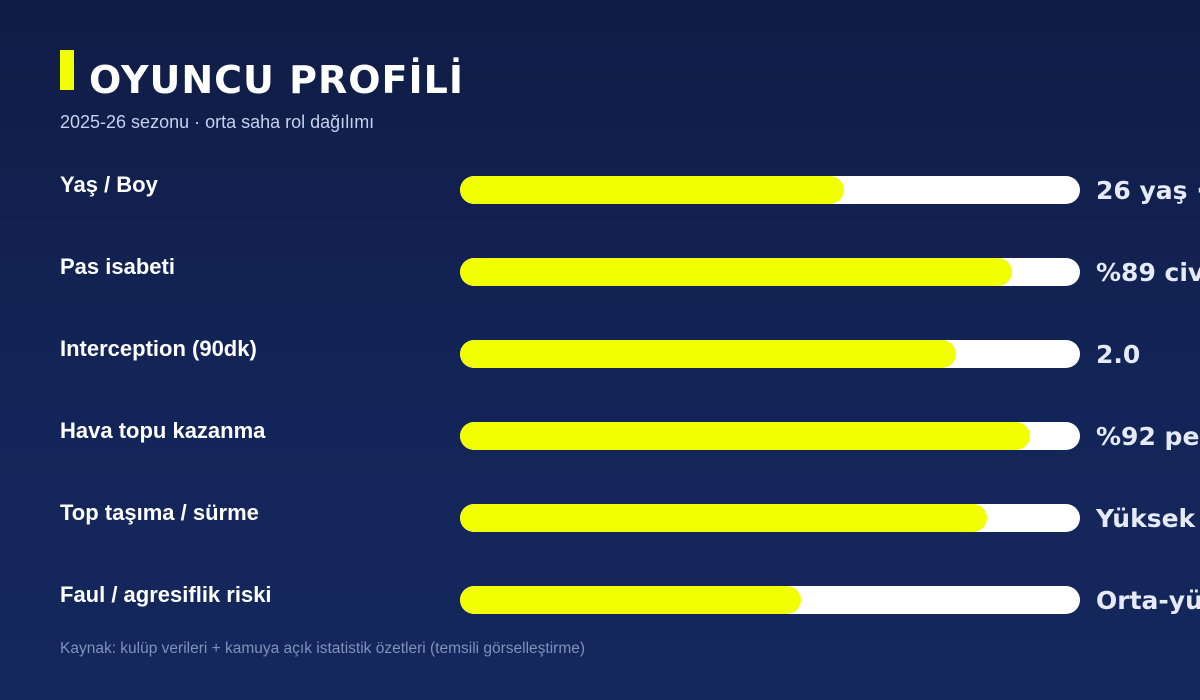 The height and width of the screenshot is (700, 1200). What do you see at coordinates (159, 512) in the screenshot?
I see `row-label: Top taşıma / sürme` at bounding box center [159, 512].